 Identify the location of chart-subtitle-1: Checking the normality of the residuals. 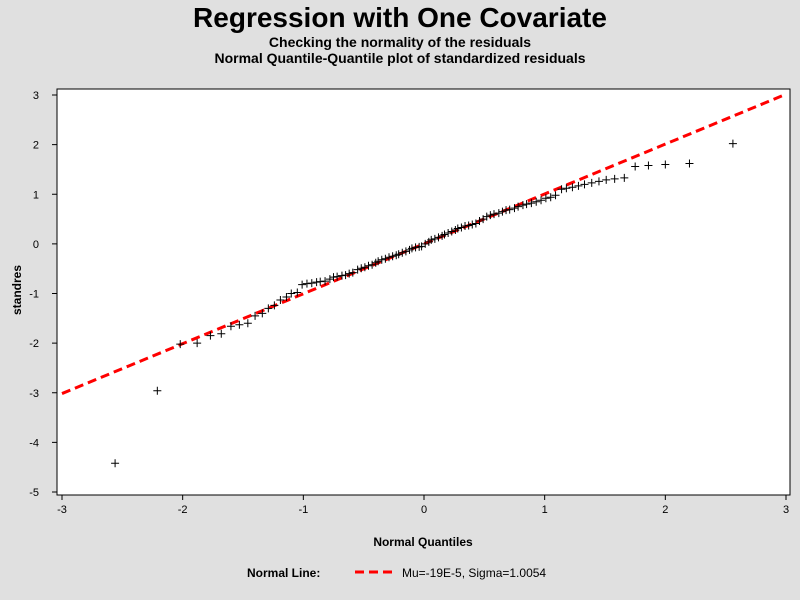
(400, 42).